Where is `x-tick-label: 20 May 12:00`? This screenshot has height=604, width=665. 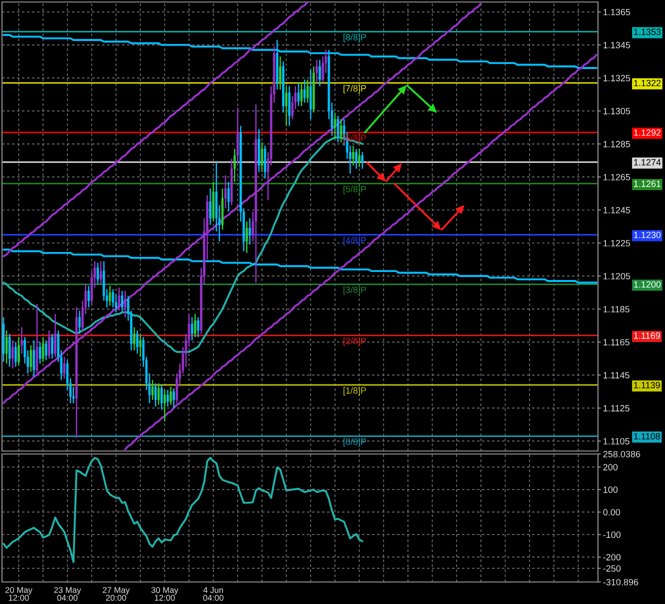
x-tick-label: 20 May 12:00 is located at coordinates (18, 594).